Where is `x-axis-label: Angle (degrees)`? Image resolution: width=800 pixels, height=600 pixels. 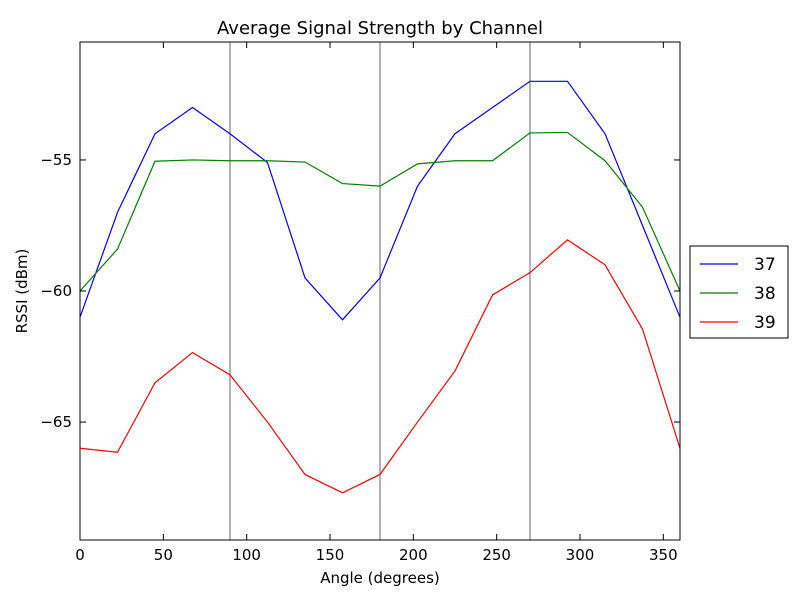 x-axis-label: Angle (degrees) is located at coordinates (380, 578).